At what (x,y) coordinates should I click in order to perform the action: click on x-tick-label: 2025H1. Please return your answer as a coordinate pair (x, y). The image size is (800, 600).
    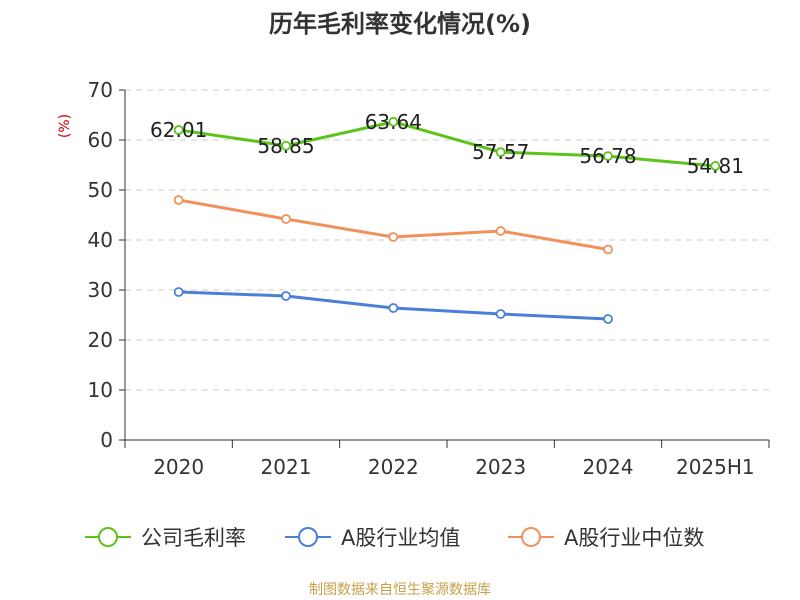
    Looking at the image, I should click on (715, 467).